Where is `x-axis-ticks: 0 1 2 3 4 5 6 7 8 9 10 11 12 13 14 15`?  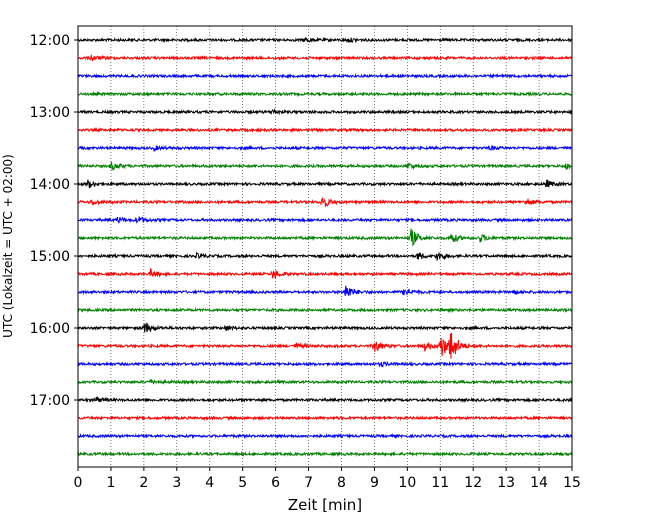
x-axis-ticks: 0 1 2 3 4 5 6 7 8 9 10 11 12 13 14 15 is located at coordinates (327, 479).